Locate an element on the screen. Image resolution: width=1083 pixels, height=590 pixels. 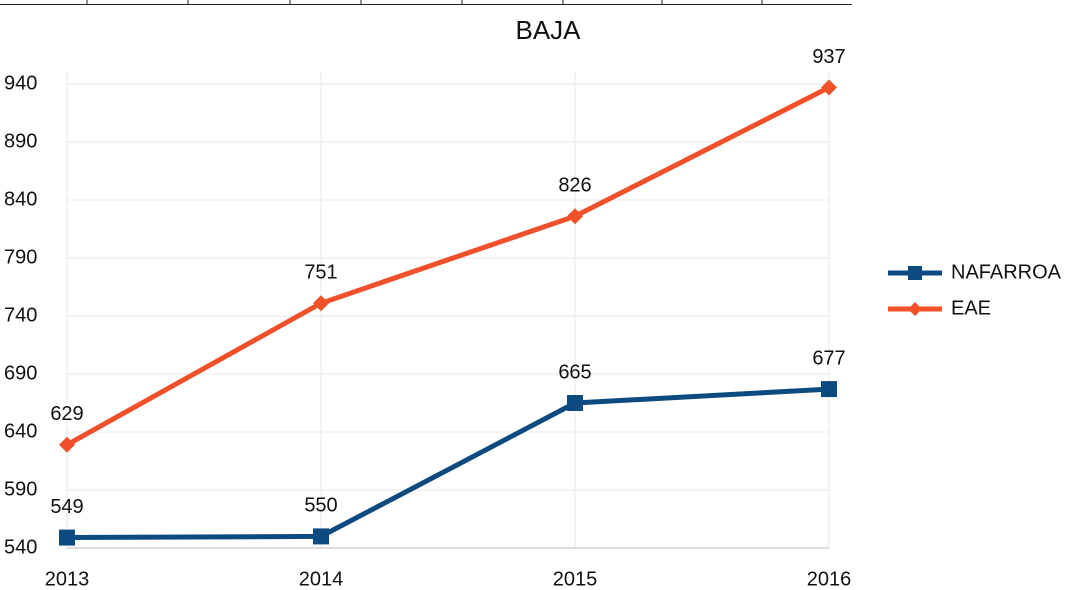
x-tick-label: 2015 is located at coordinates (575, 579).